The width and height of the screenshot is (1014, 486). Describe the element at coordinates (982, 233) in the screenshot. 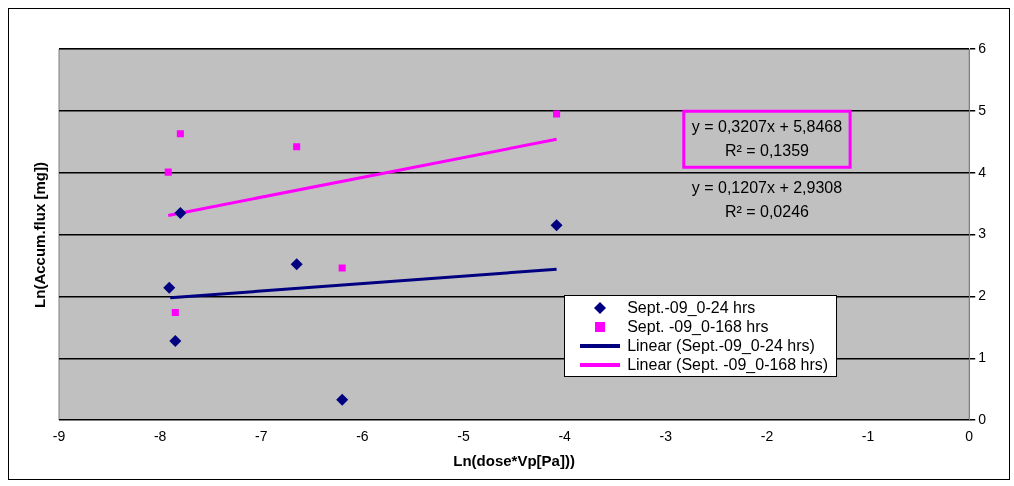

I see `y-tick-label: 3` at that location.